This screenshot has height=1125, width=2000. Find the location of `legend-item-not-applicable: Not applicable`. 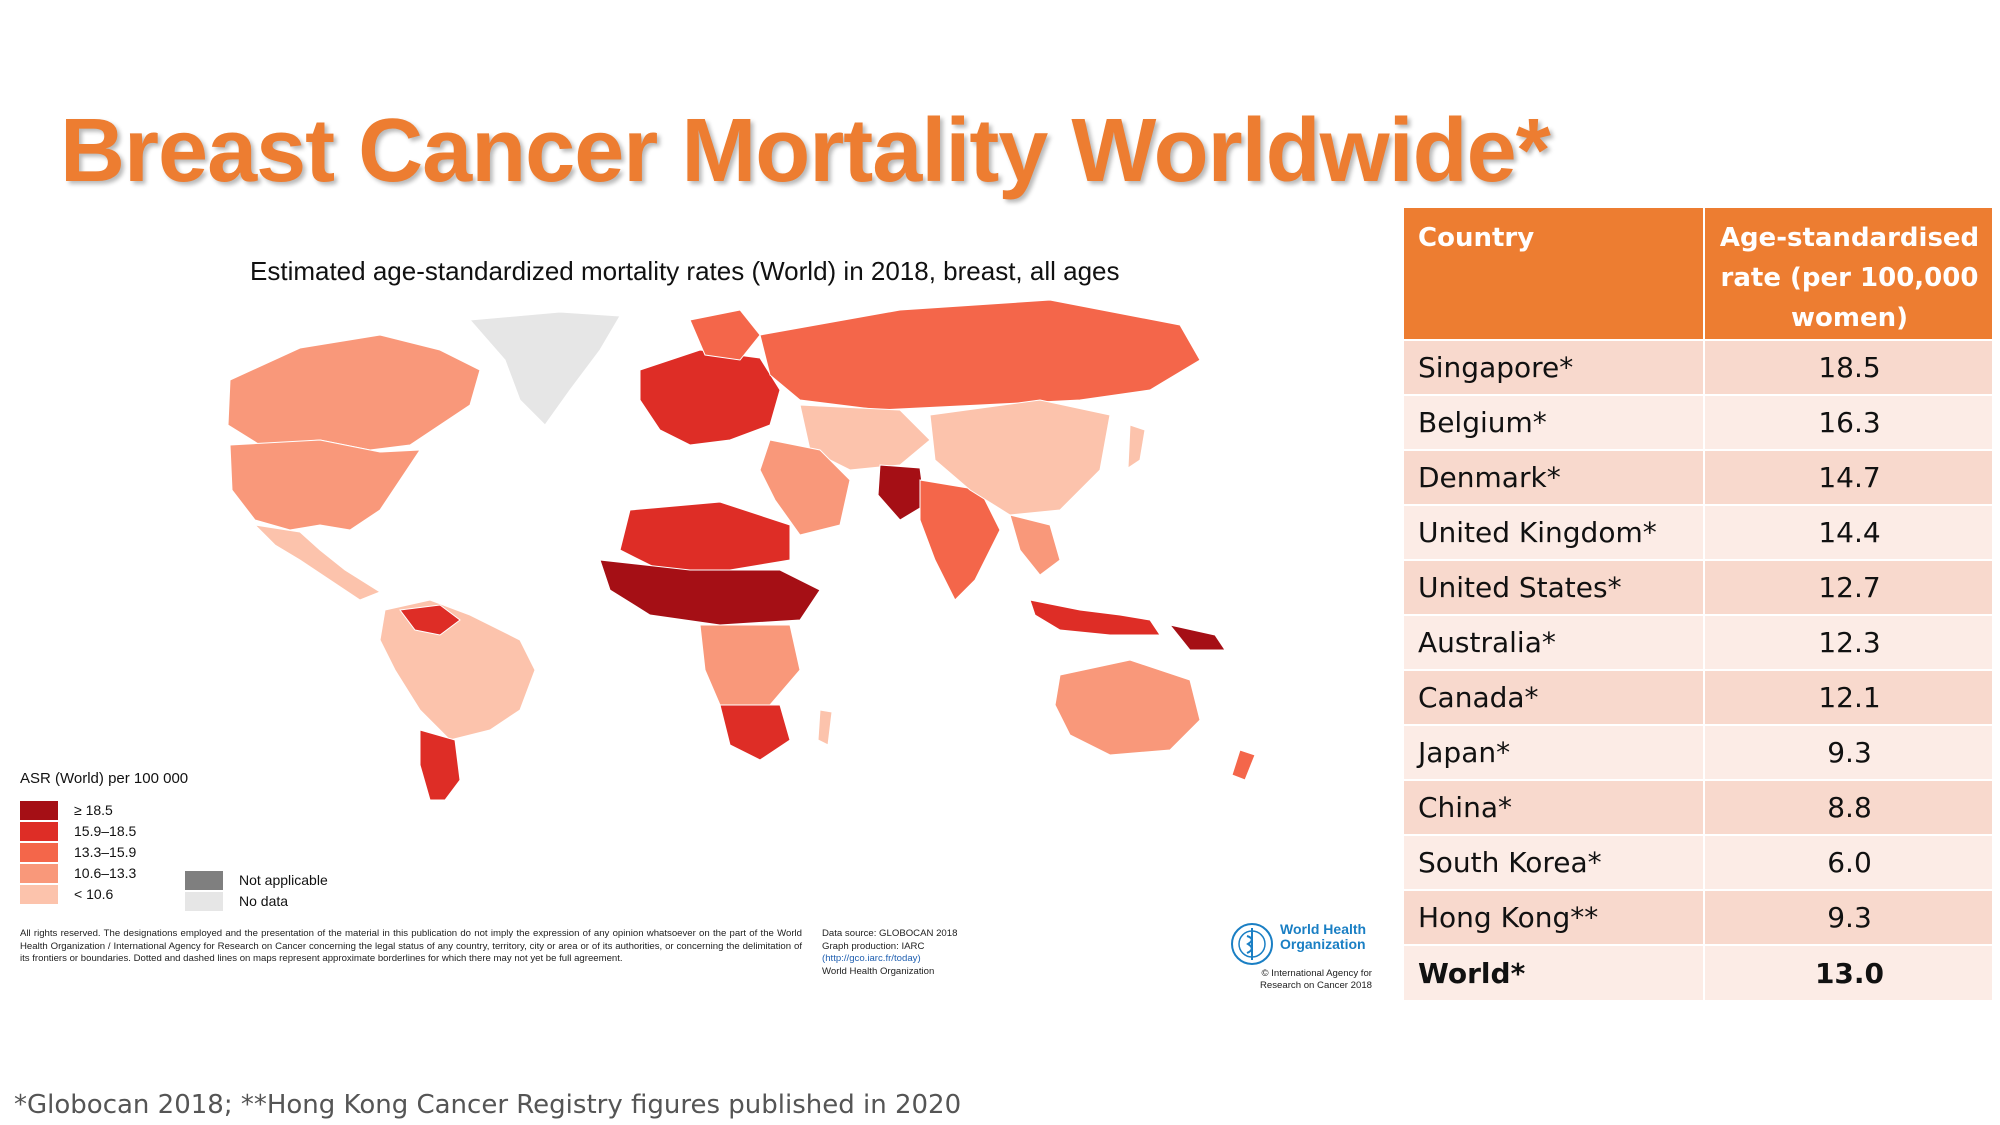

legend-item-not-applicable: Not applicable is located at coordinates (256, 880).